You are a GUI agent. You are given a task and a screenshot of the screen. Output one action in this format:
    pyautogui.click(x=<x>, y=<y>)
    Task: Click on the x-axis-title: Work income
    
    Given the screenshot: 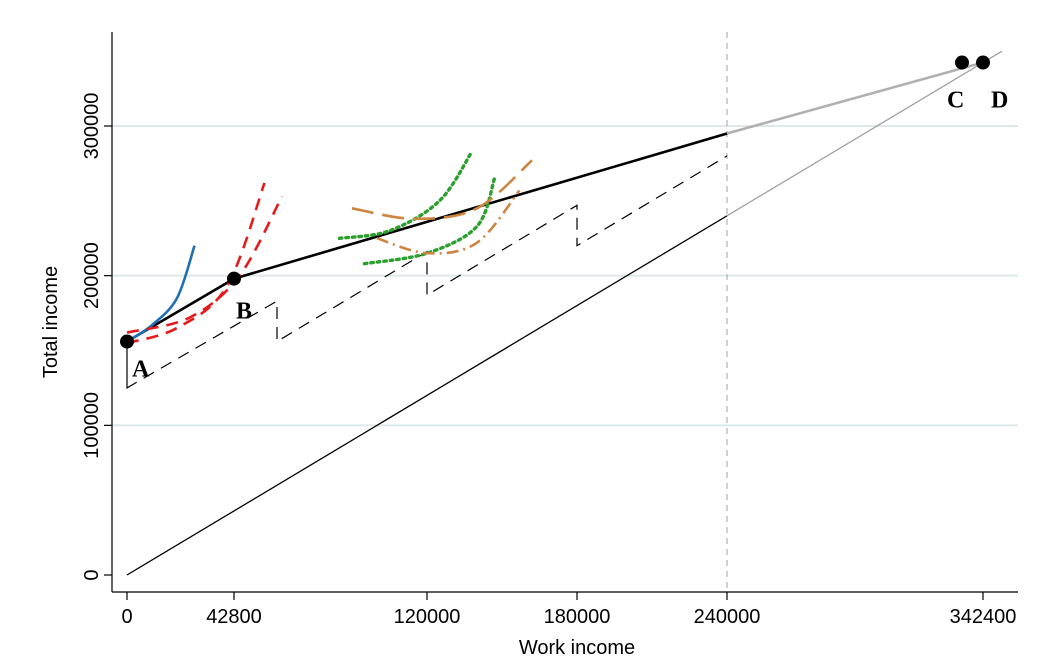 What is the action you would take?
    pyautogui.click(x=577, y=648)
    